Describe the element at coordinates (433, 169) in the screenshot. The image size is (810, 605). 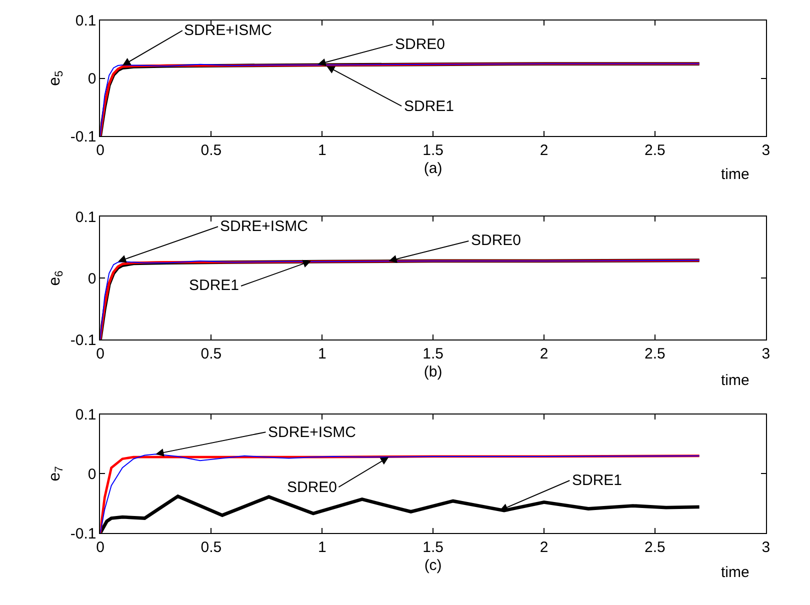
I see `x-axis-title: (a)` at that location.